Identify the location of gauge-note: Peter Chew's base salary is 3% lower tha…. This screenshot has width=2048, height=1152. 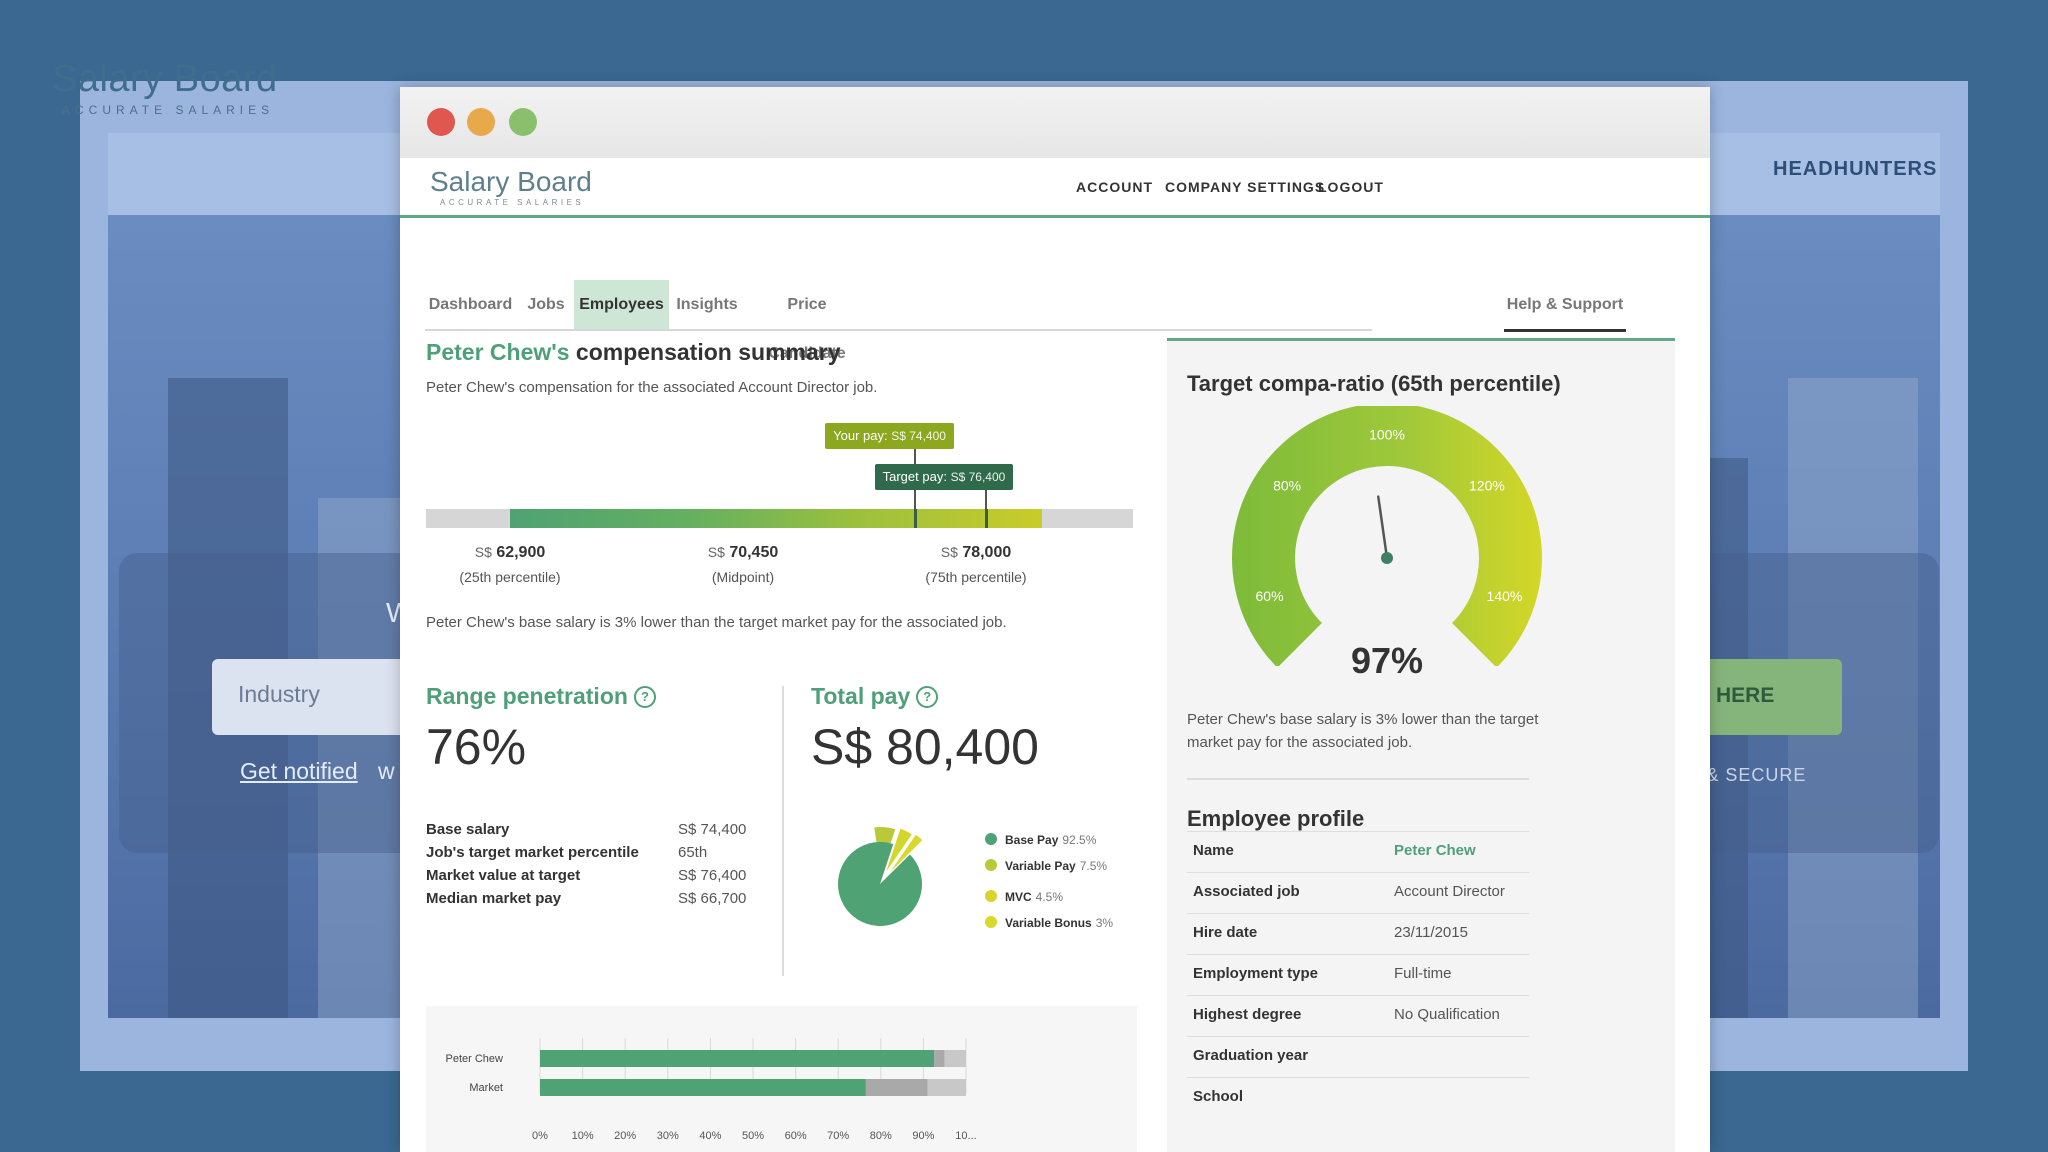
(1363, 731).